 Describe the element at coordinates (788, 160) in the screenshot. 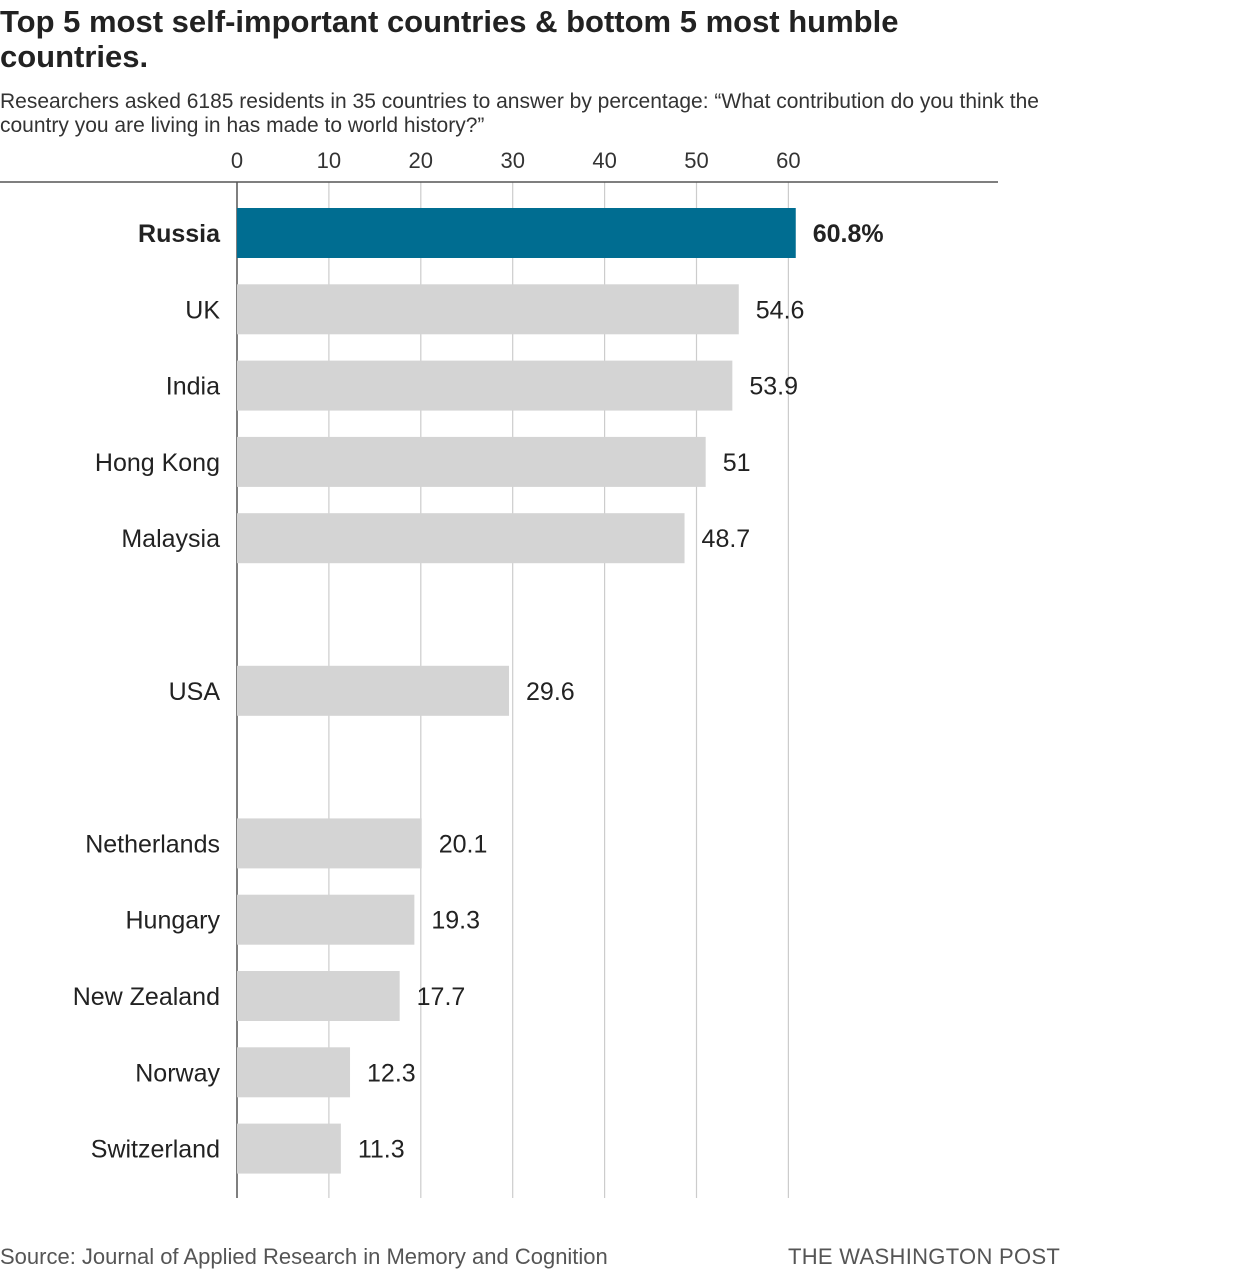

I see `x-tick-label: 60` at that location.